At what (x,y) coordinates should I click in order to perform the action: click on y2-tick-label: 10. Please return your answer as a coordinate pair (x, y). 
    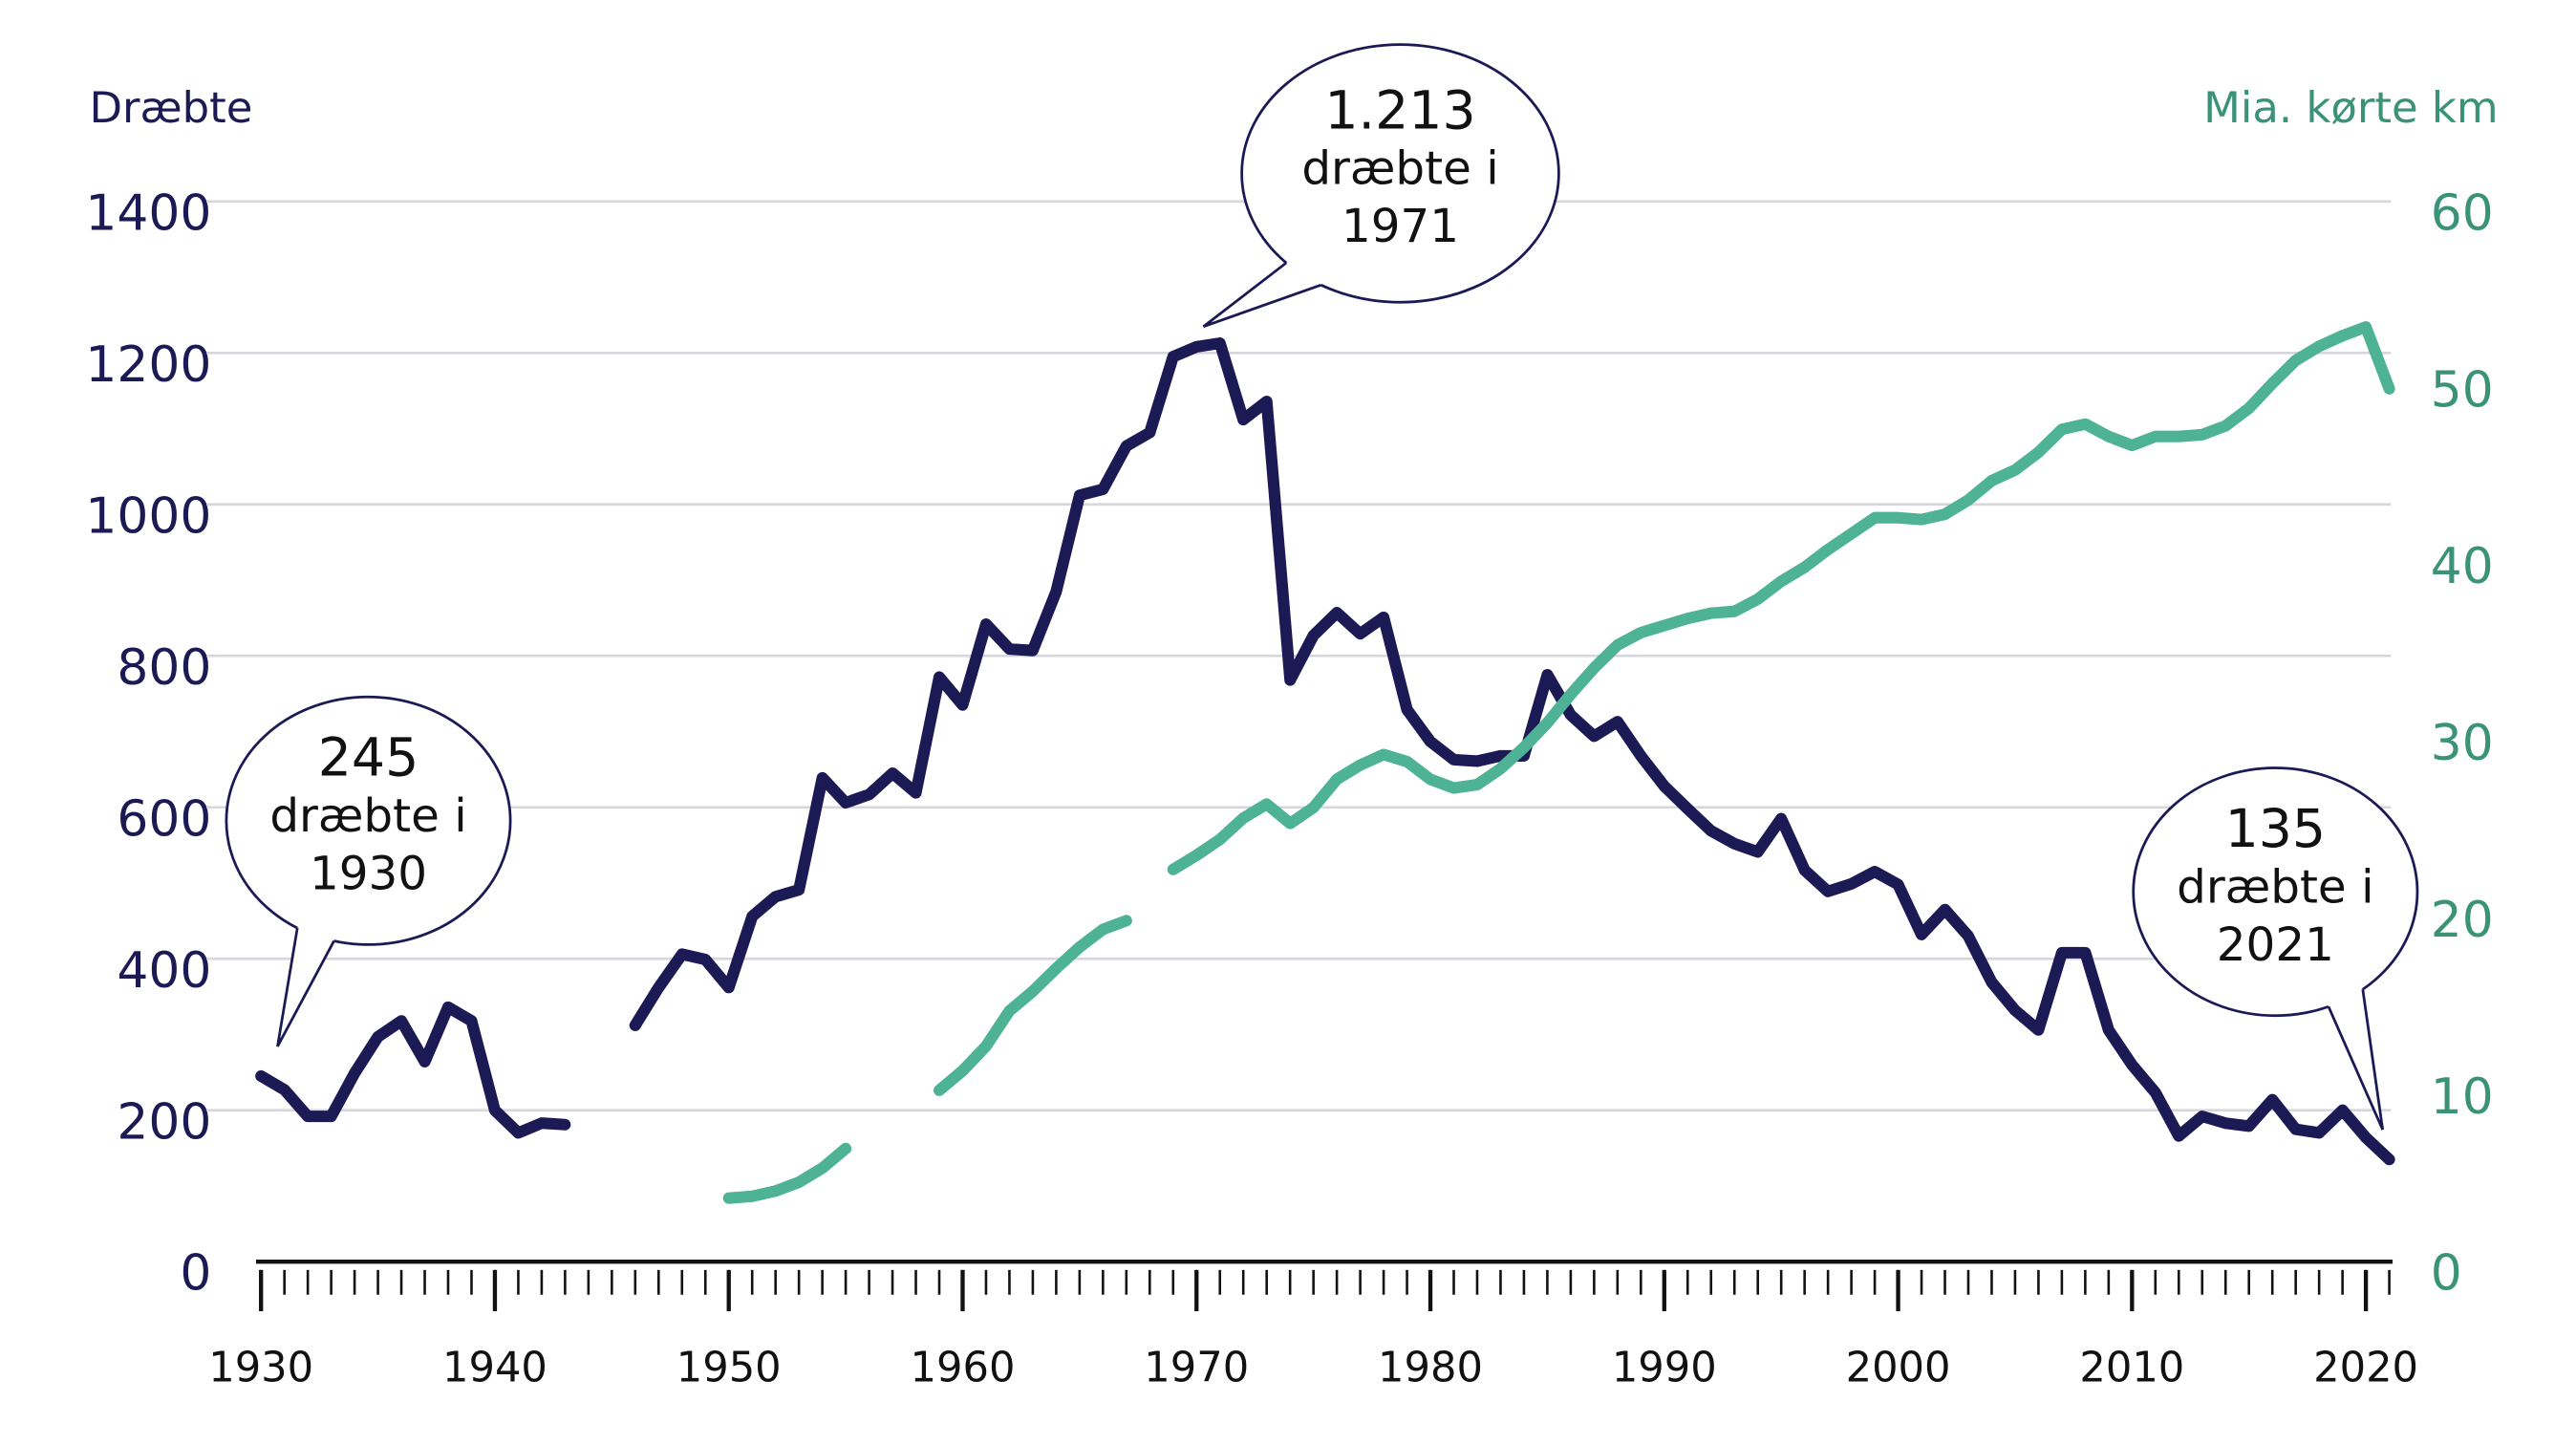
    Looking at the image, I should click on (2462, 1097).